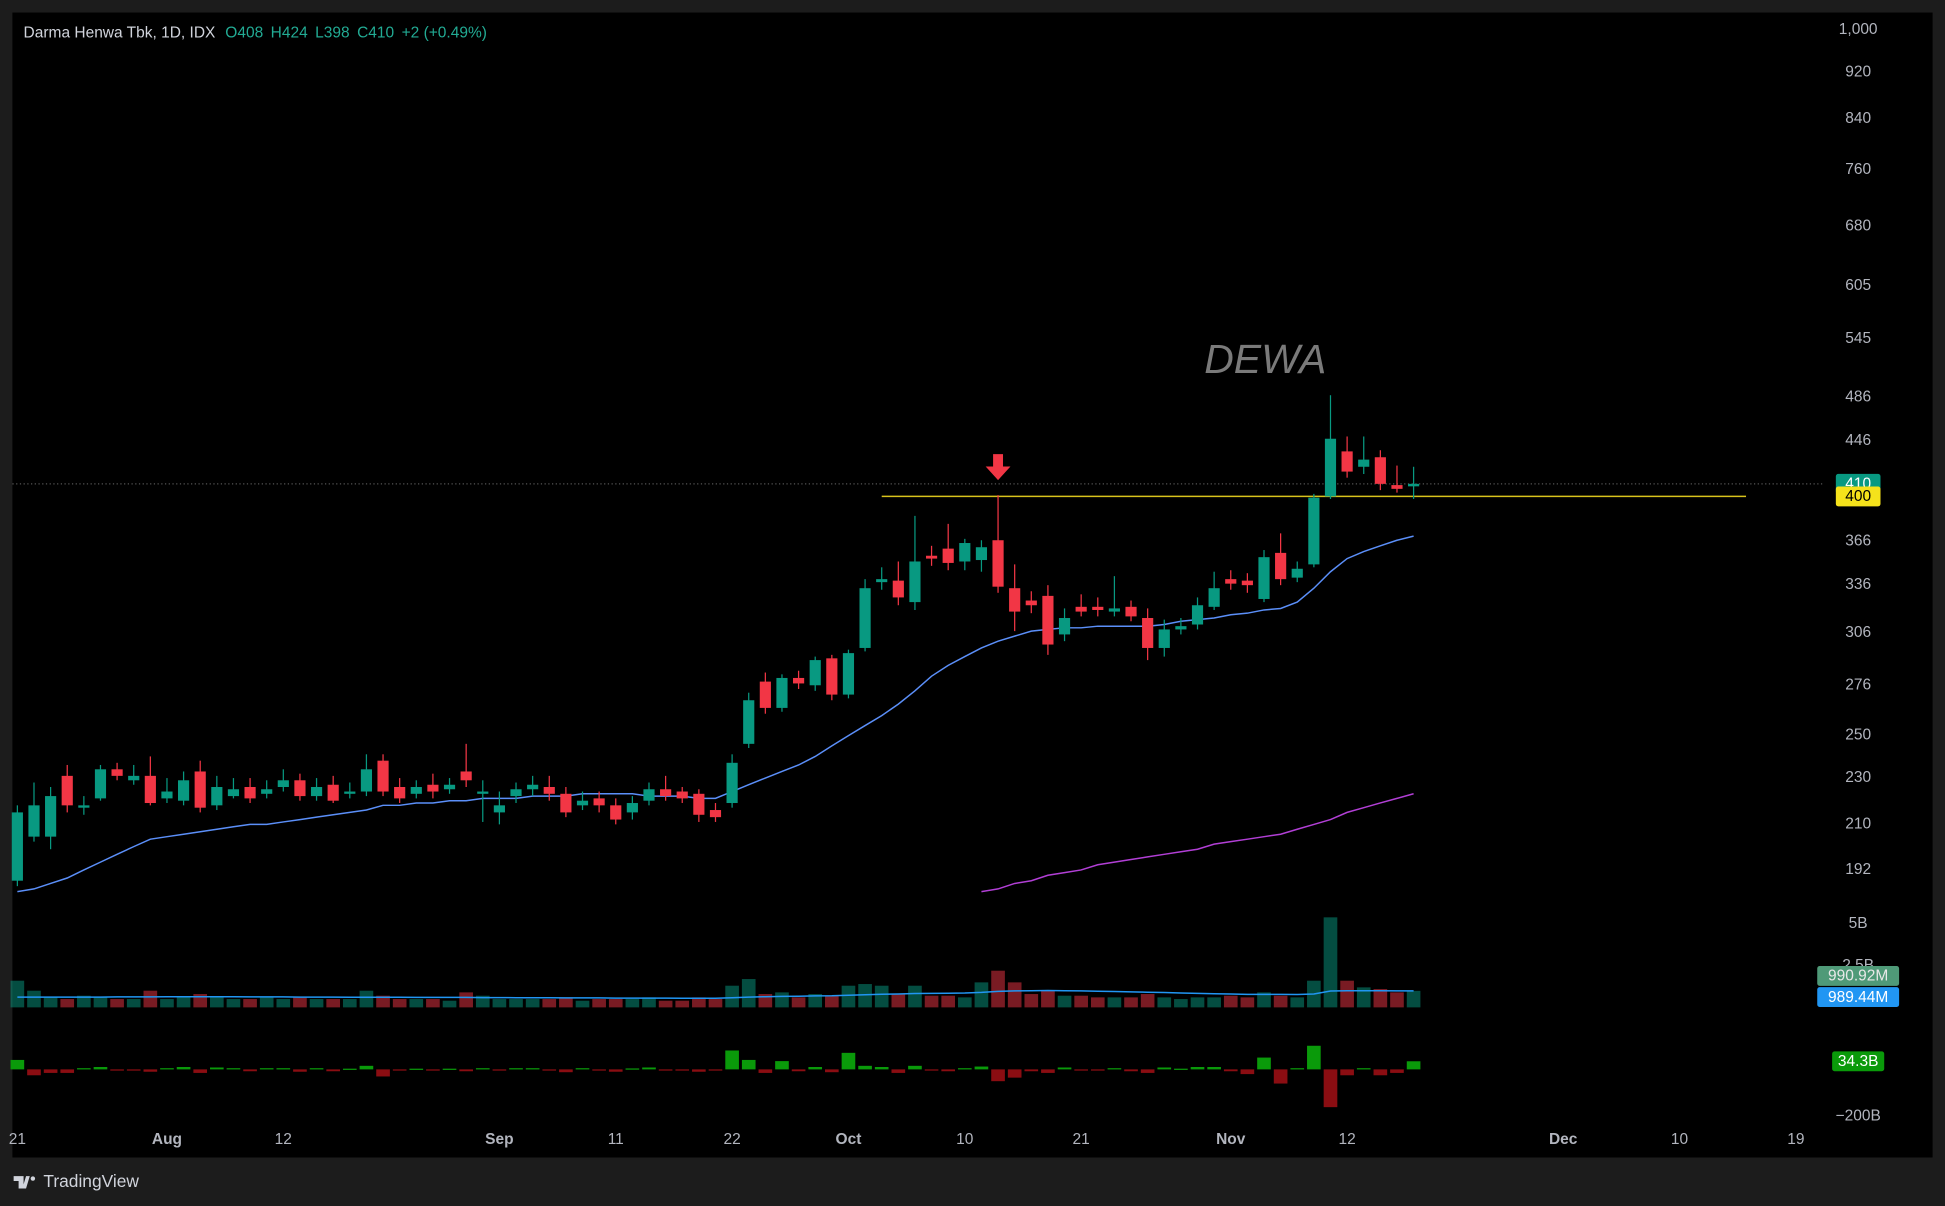  What do you see at coordinates (1858, 997) in the screenshot?
I see `volume-ma-last-box` at bounding box center [1858, 997].